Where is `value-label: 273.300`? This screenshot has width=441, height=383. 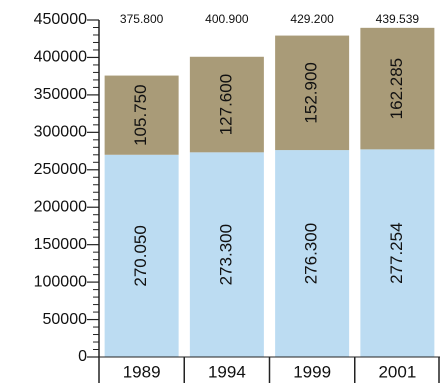 value-label: 273.300 is located at coordinates (225, 254).